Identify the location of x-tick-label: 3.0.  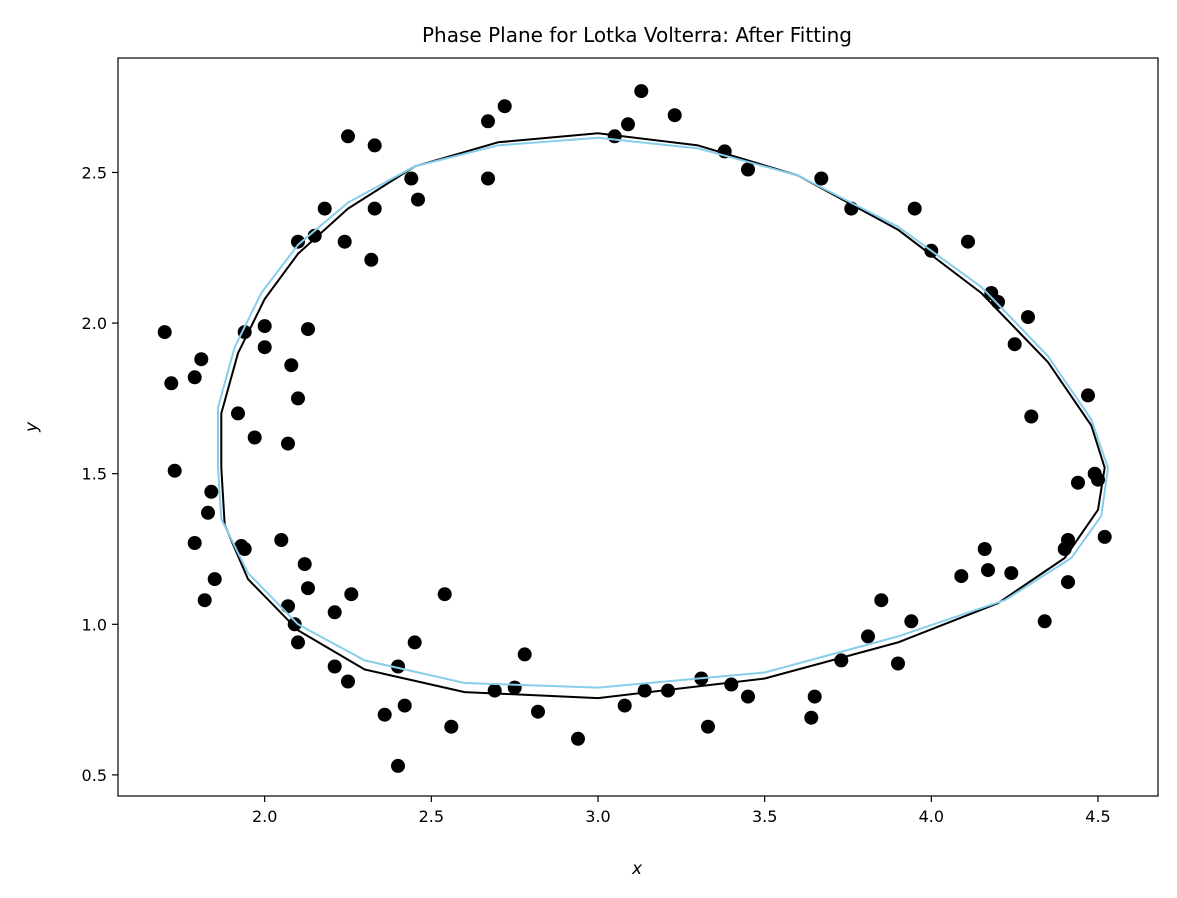
(597, 816).